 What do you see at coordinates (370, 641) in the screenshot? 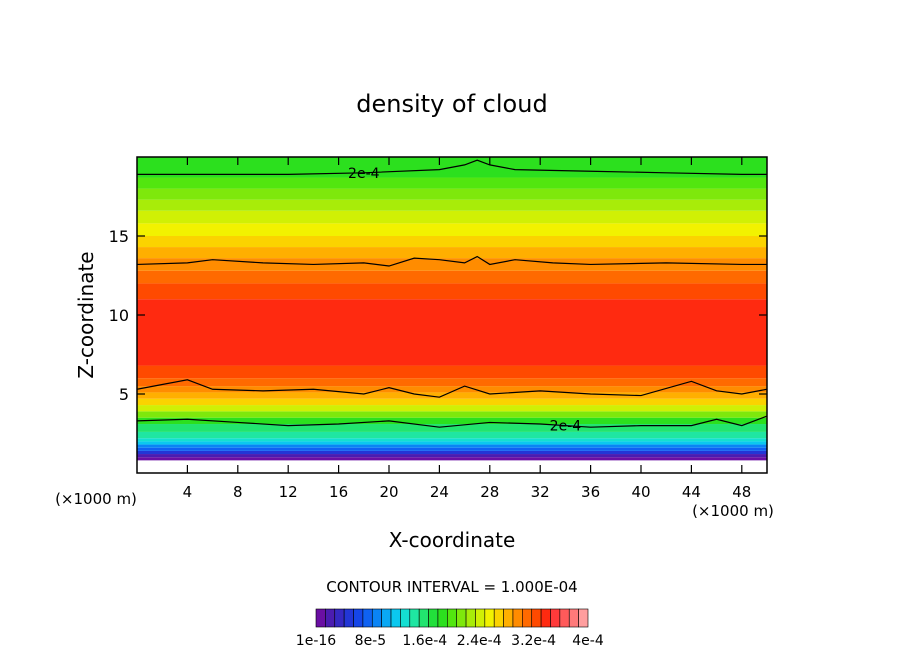
I see `colorbar-label-1: 8e-5` at bounding box center [370, 641].